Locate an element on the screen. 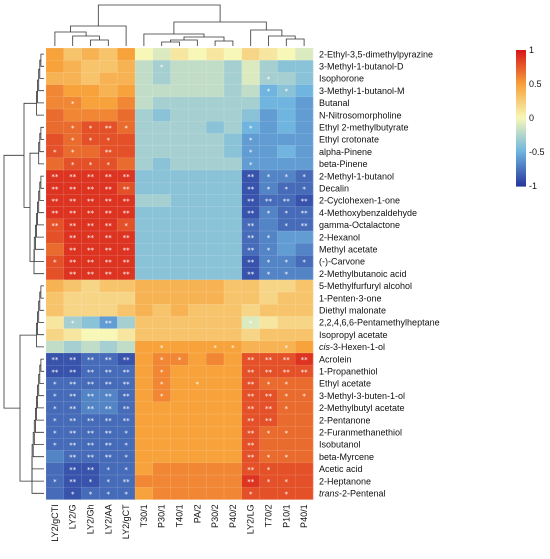 The image size is (550, 559). row-label: 2-Methylbutyl acetate is located at coordinates (362, 408).